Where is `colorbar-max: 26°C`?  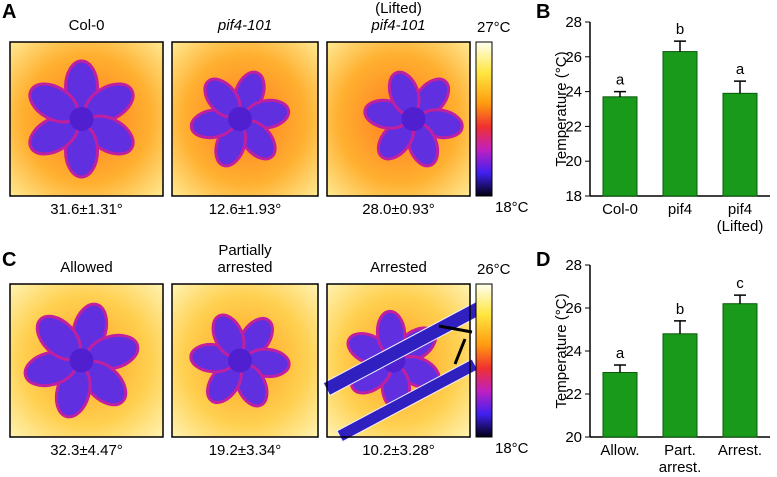
colorbar-max: 26°C is located at coordinates (494, 269).